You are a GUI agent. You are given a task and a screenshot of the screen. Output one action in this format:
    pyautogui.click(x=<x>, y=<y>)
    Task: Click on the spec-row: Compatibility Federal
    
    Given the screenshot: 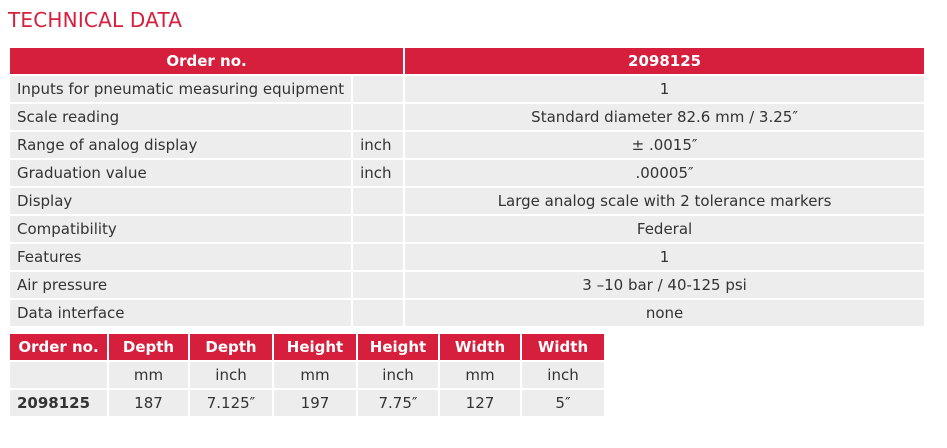 What is the action you would take?
    pyautogui.click(x=466, y=229)
    